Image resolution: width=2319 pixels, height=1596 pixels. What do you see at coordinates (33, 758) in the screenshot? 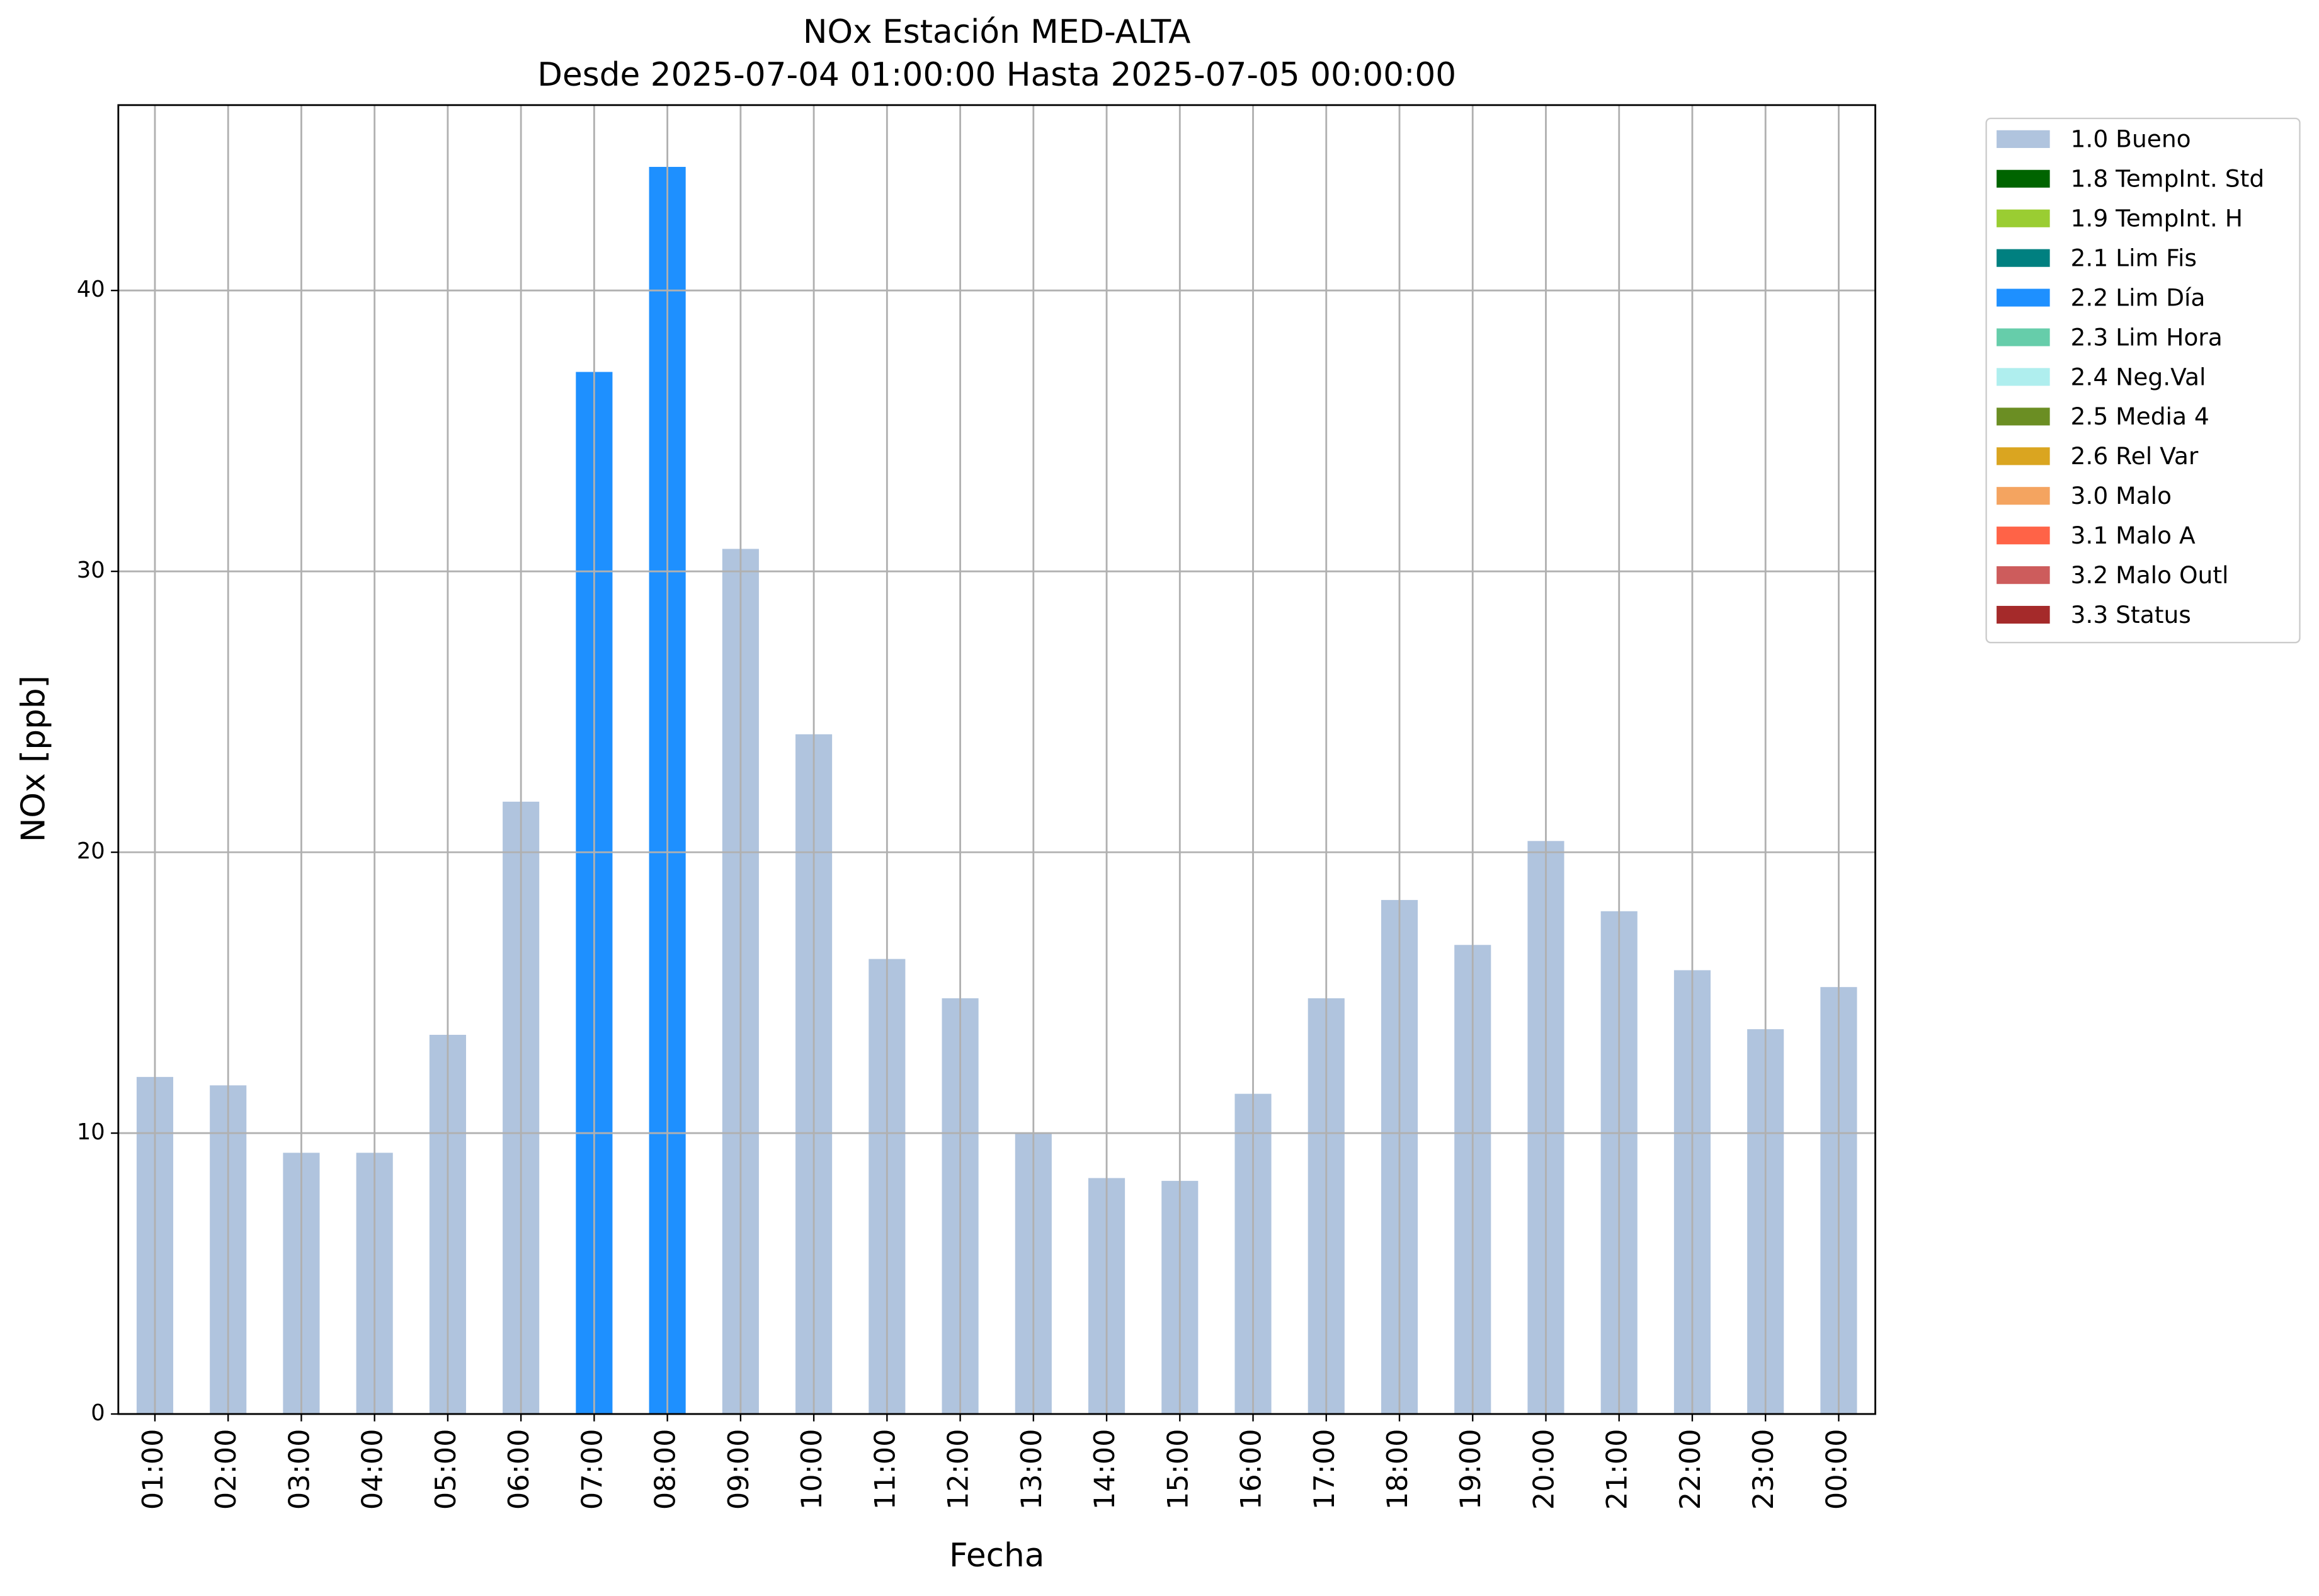
I see `y-axis-label: NOx [ppb]` at bounding box center [33, 758].